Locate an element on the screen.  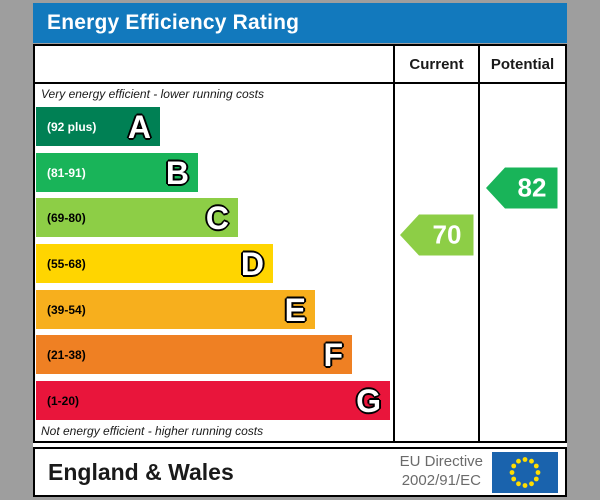
header-row-divider is located at coordinates (300, 83).